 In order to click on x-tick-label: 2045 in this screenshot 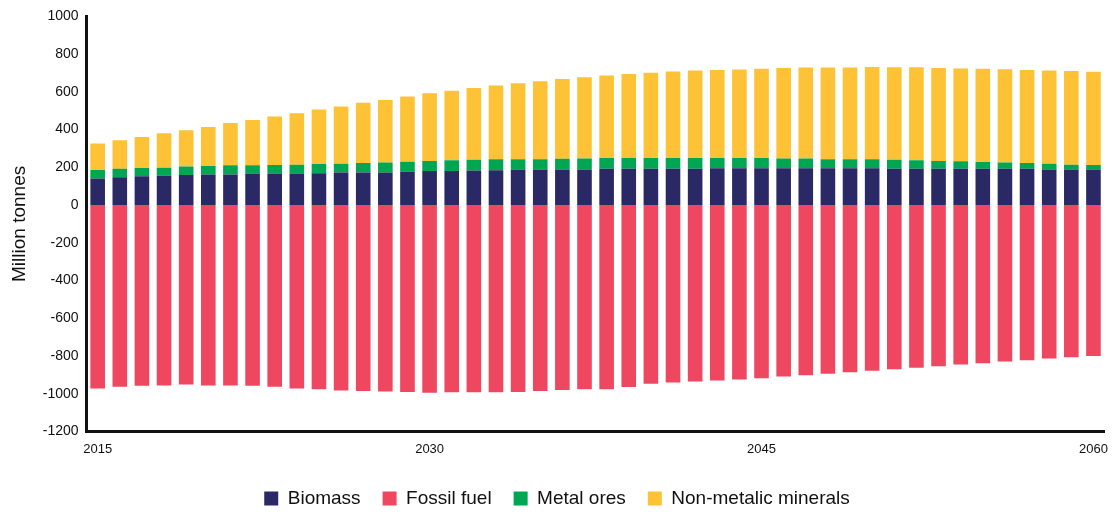, I will do `click(761, 448)`.